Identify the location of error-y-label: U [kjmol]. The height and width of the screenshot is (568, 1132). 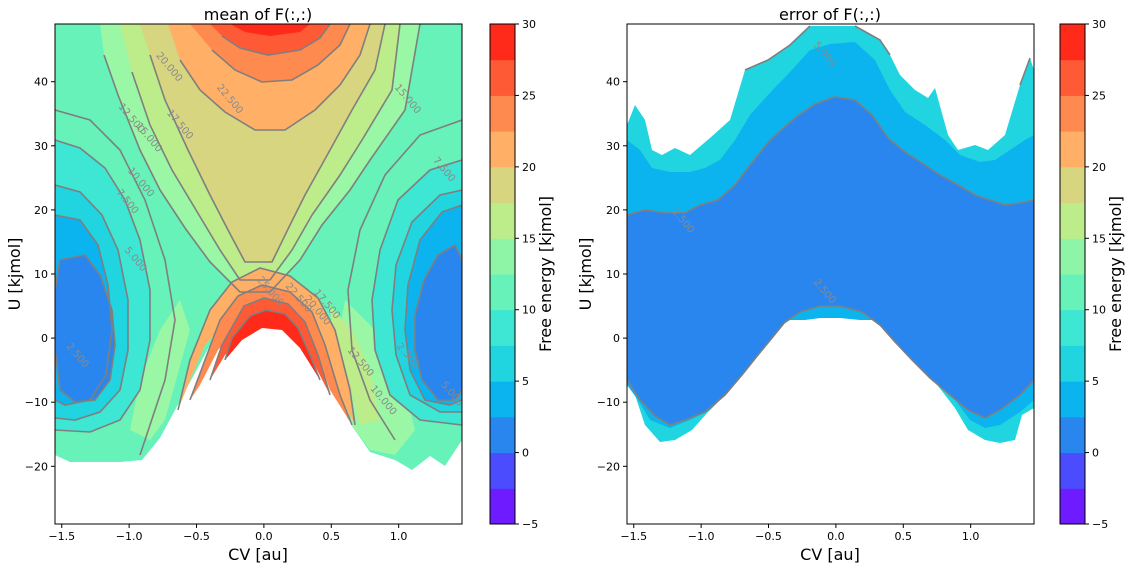
(585, 274).